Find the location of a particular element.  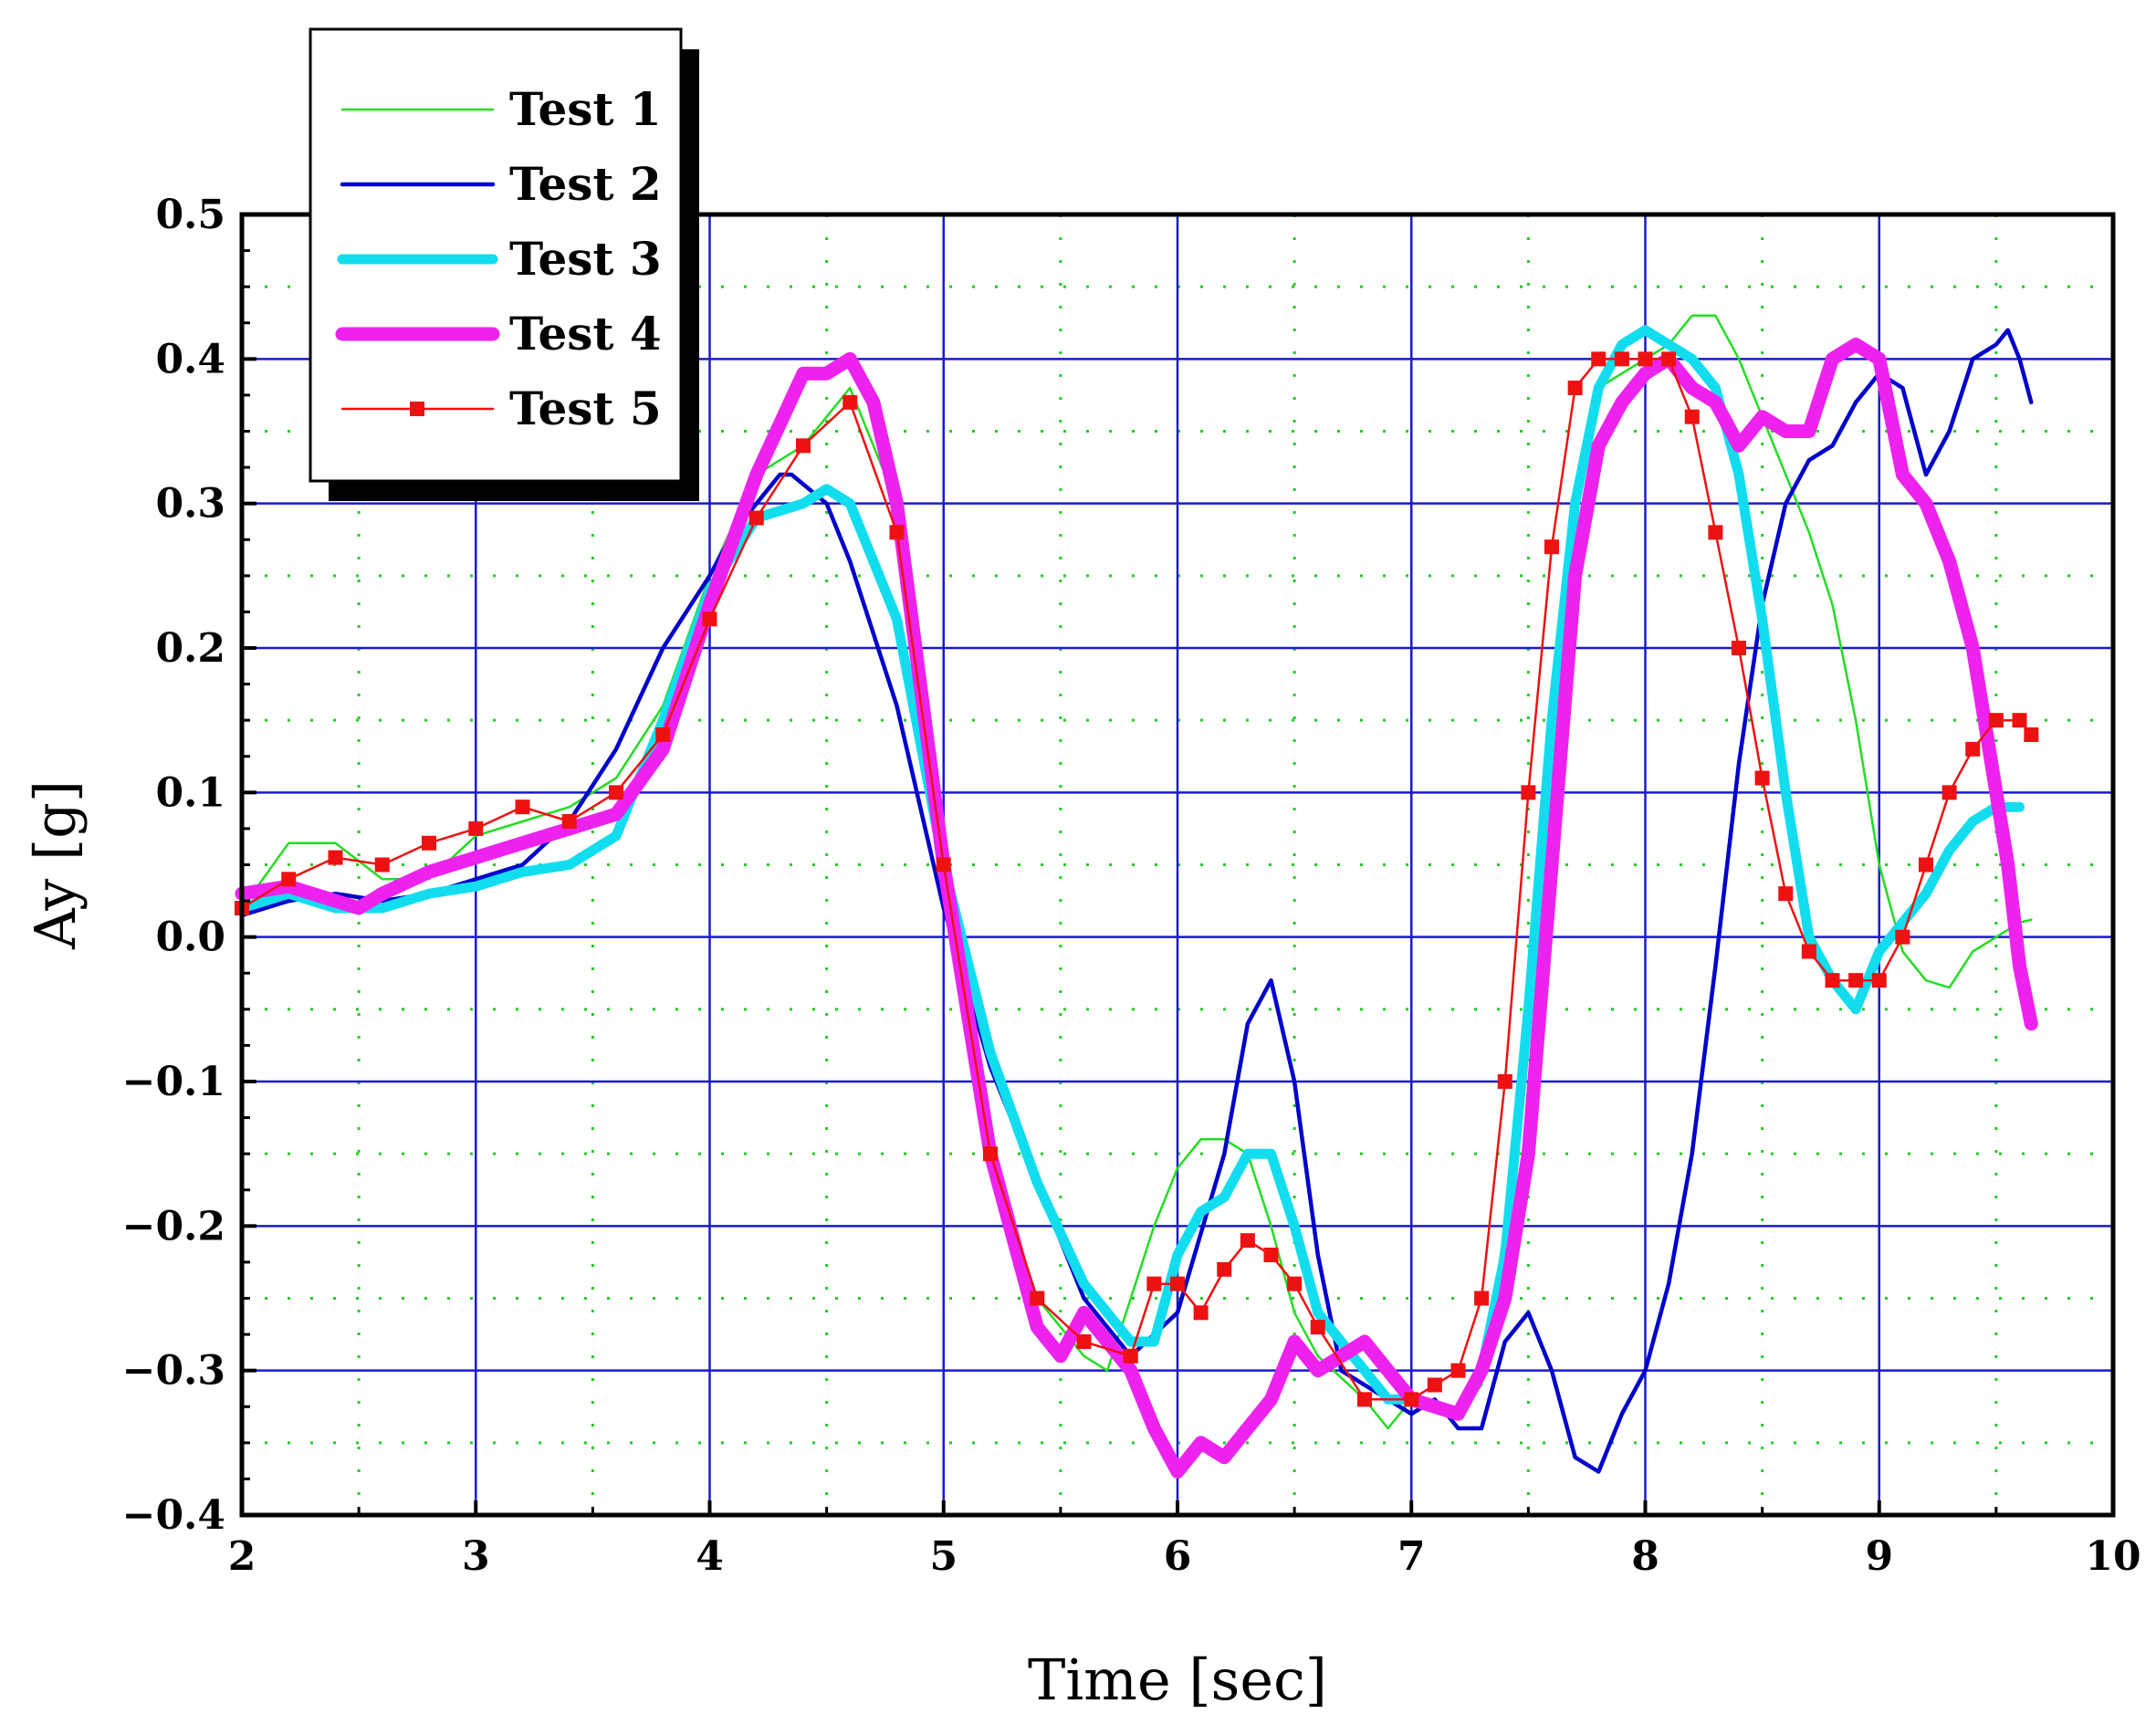

y-tick-labels: −0.4 −0.3 −0.2 −0.1 0.0 0.1 0.2 0.3 0.4 0.5 is located at coordinates (174, 865).